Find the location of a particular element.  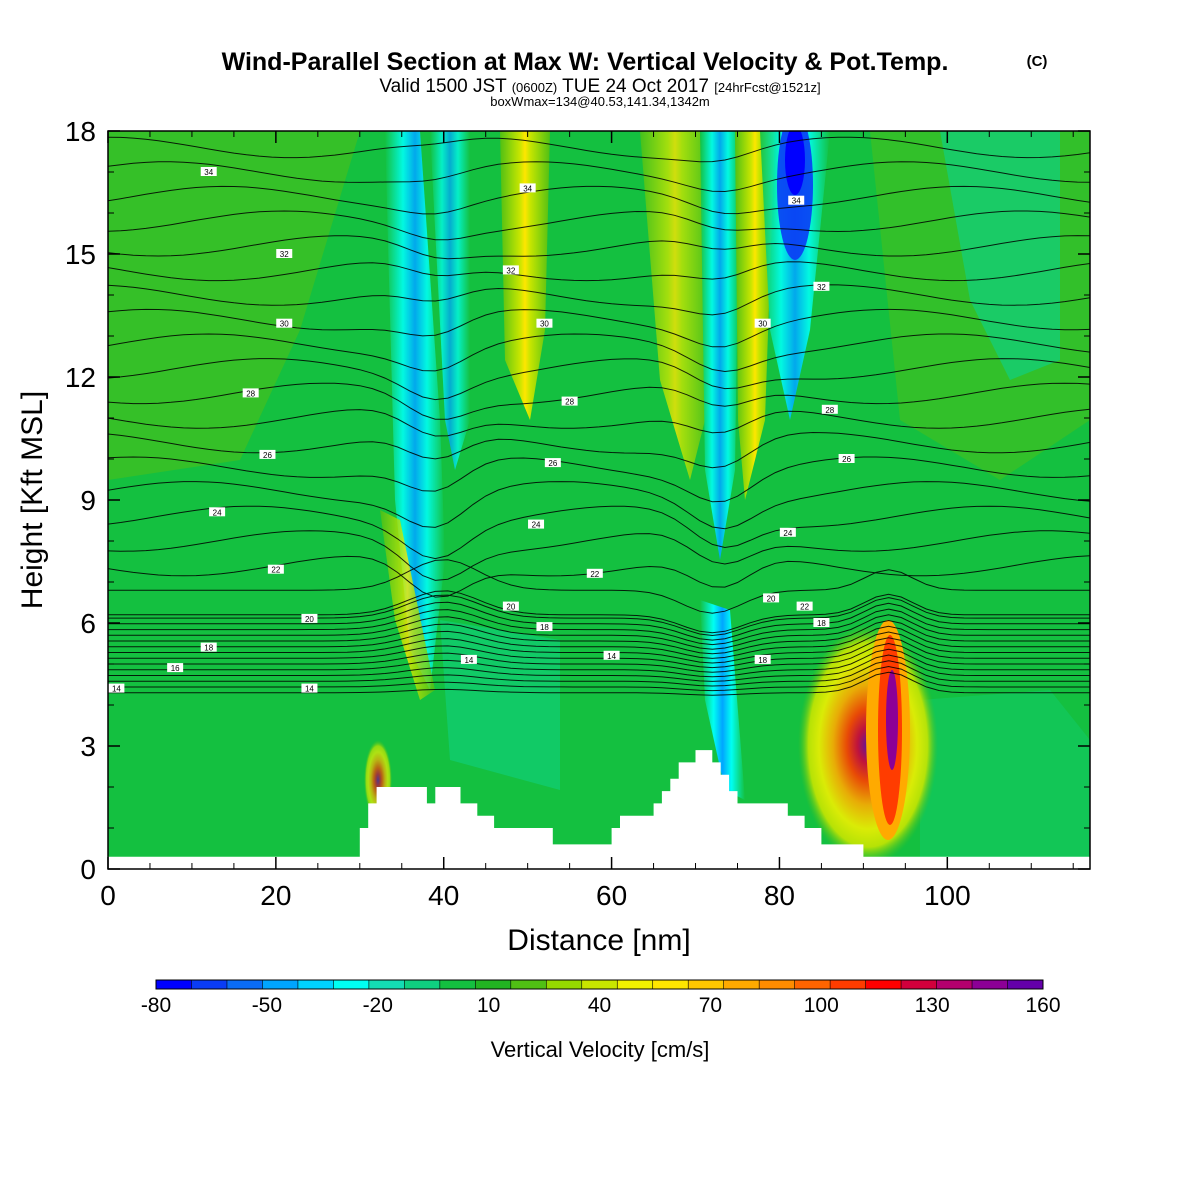

downdraft-core is located at coordinates (795, 163).